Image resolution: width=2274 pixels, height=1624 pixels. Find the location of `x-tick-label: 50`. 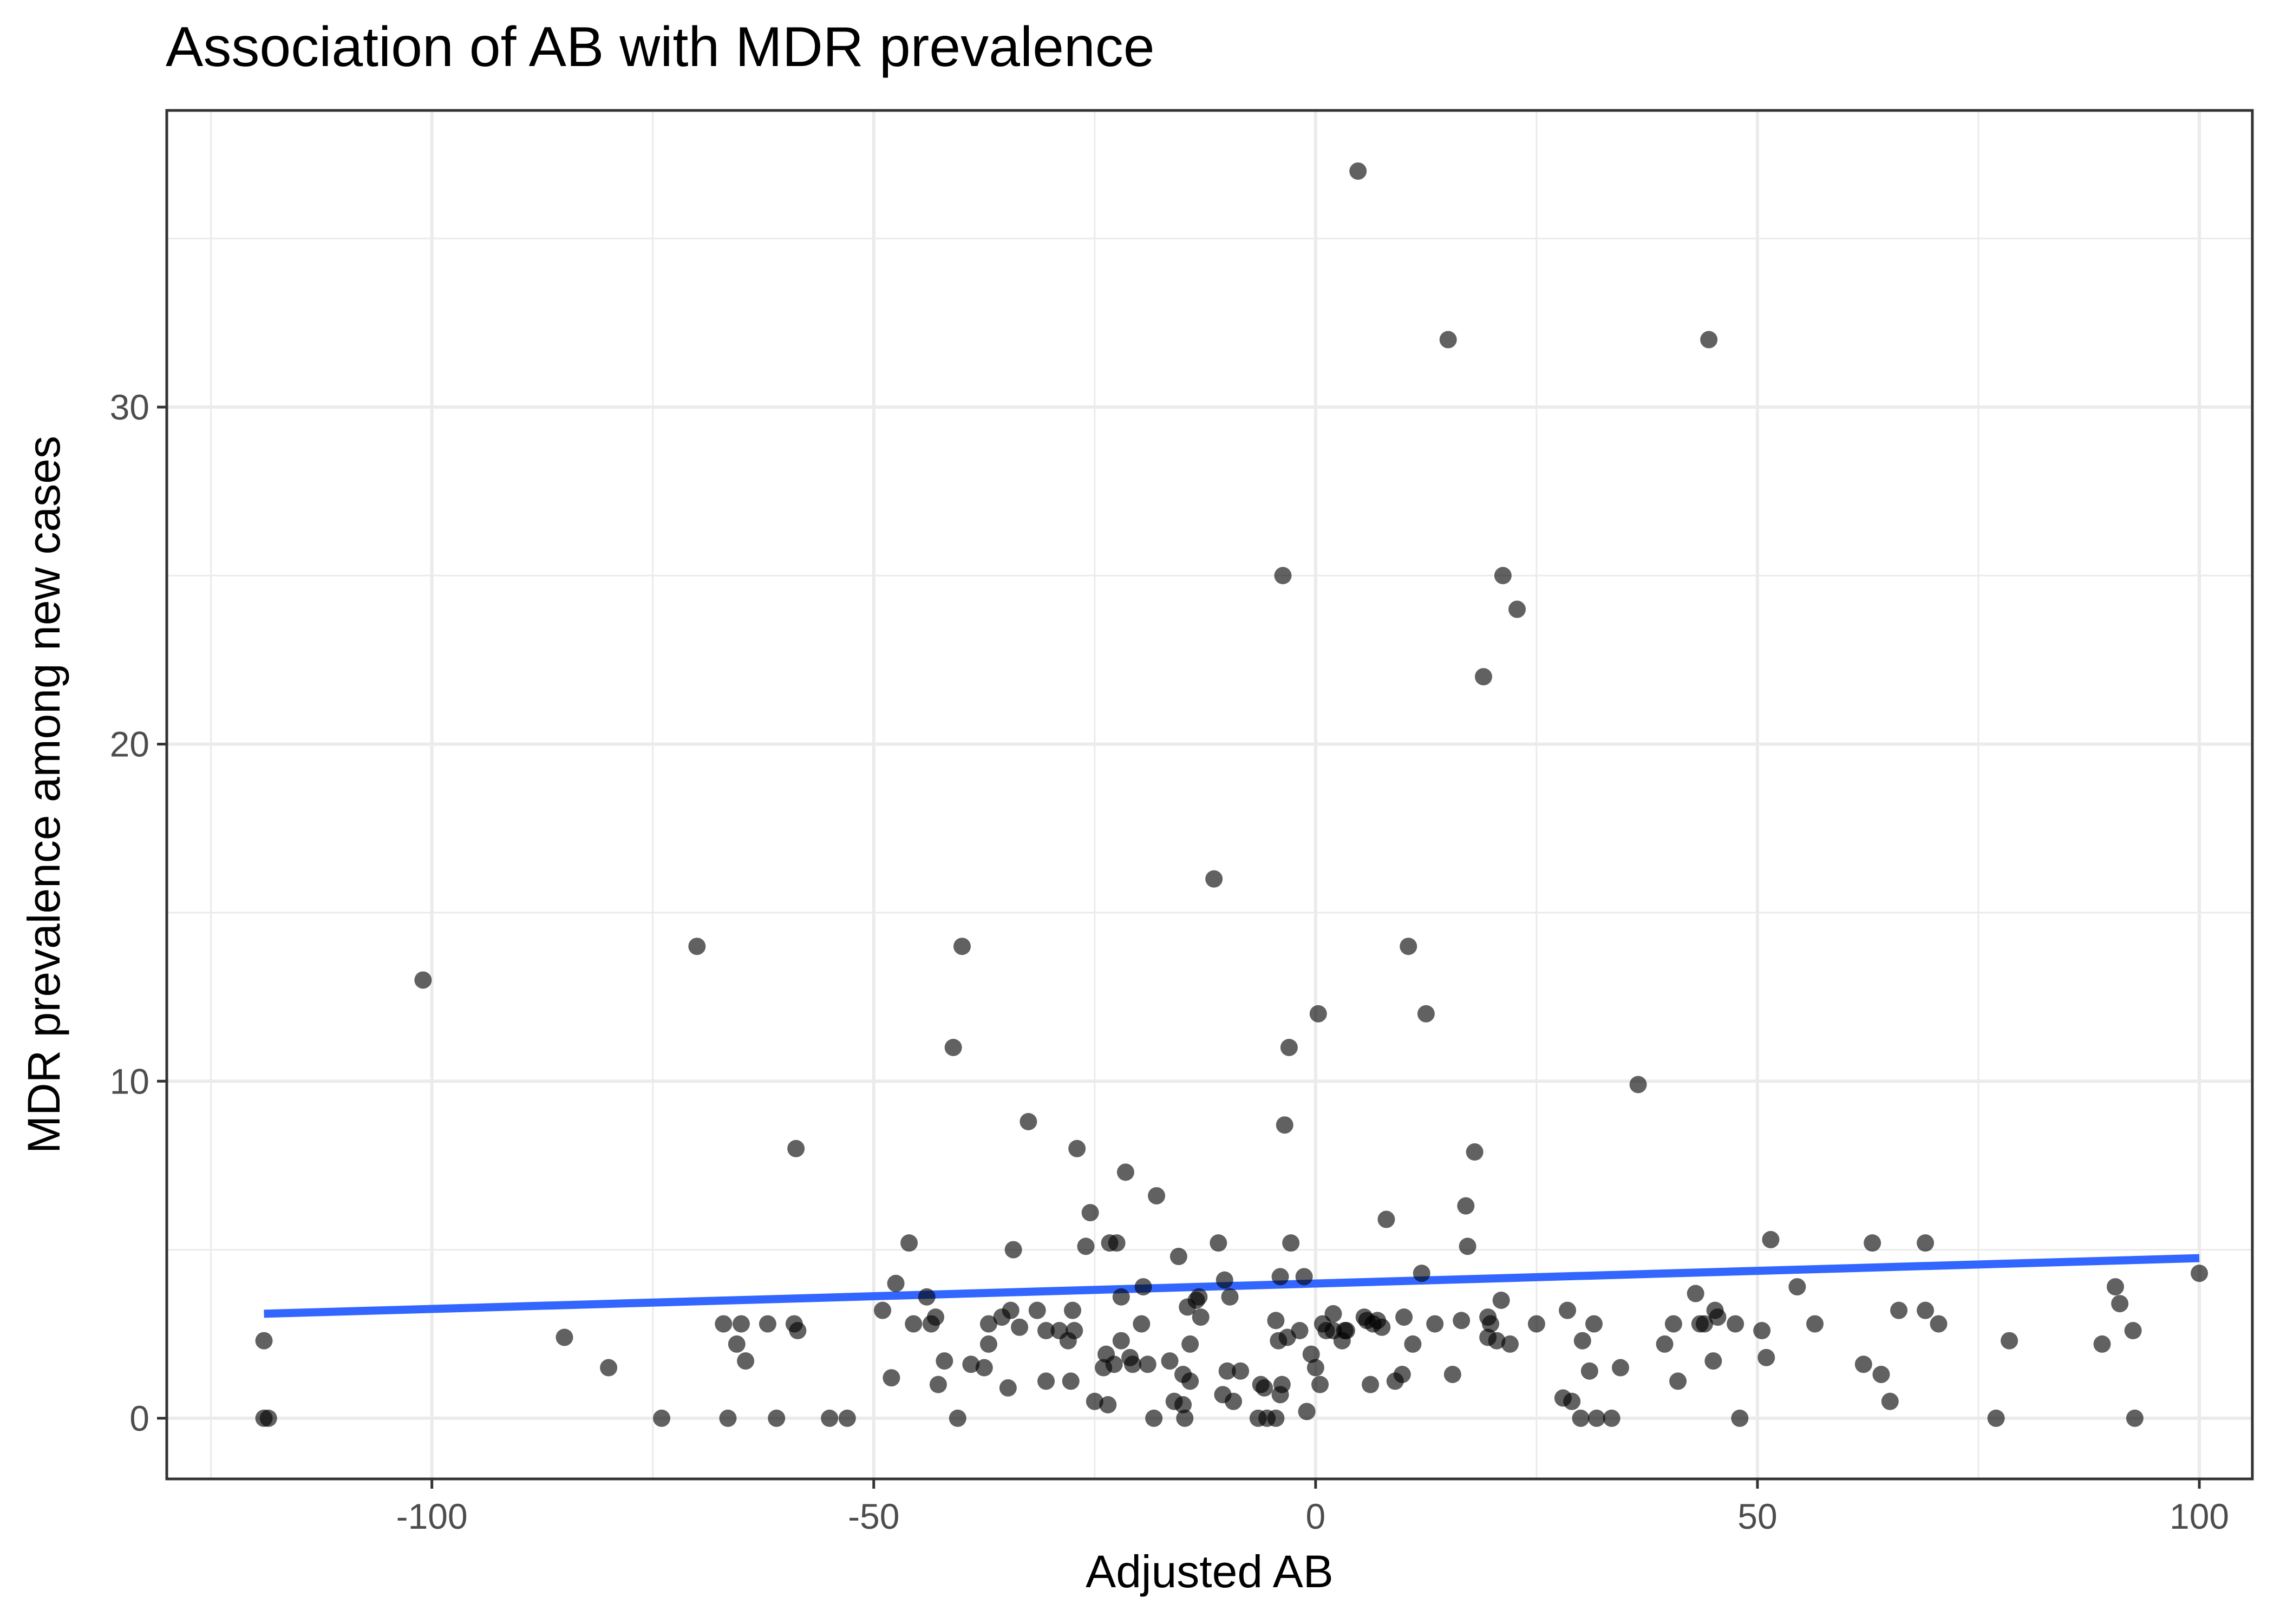

x-tick-label: 50 is located at coordinates (1757, 1516).